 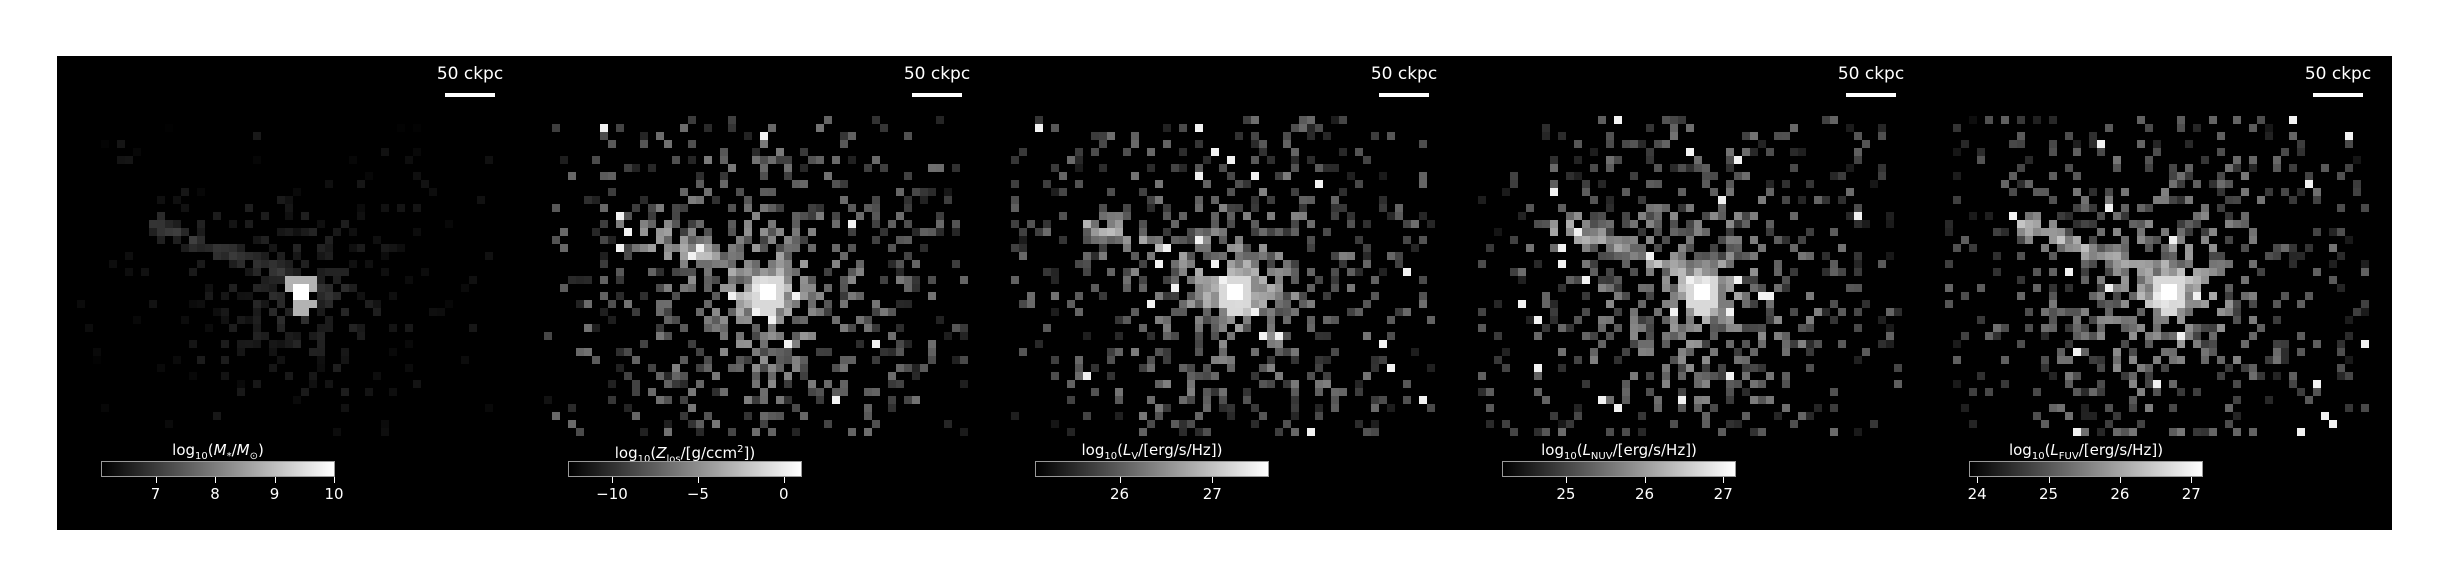 I want to click on colorbar-ticks: 26 27, so click(x=1152, y=492).